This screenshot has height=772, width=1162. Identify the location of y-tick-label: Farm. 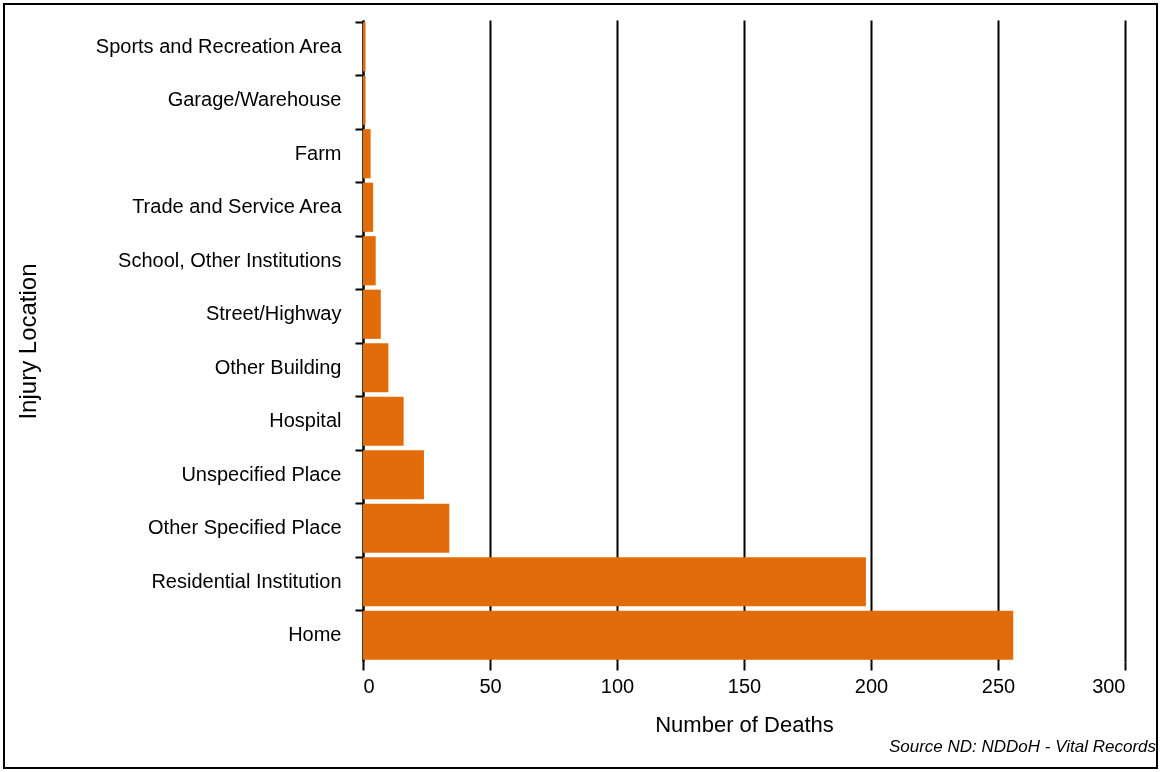
(318, 152).